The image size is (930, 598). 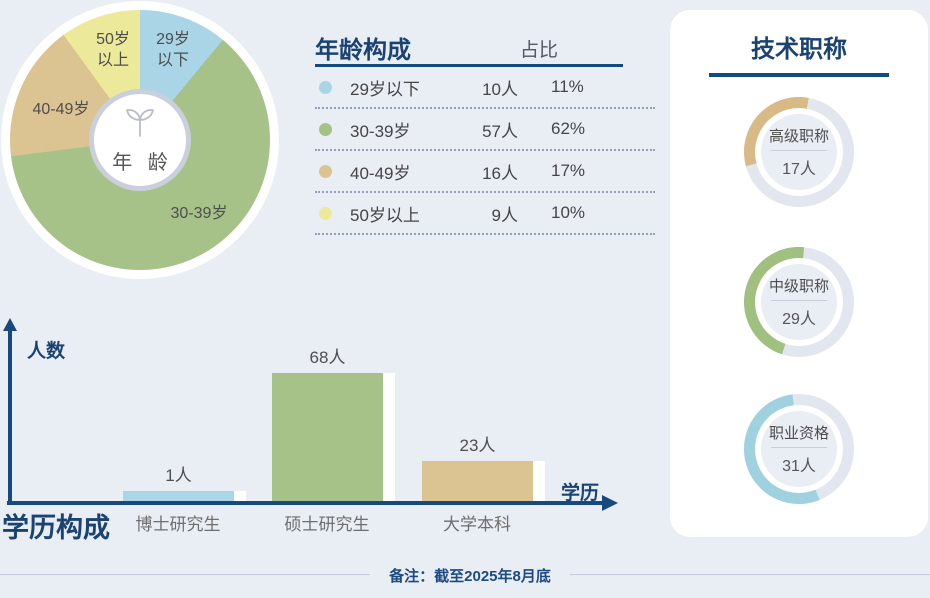 I want to click on y-axis, so click(x=10, y=417).